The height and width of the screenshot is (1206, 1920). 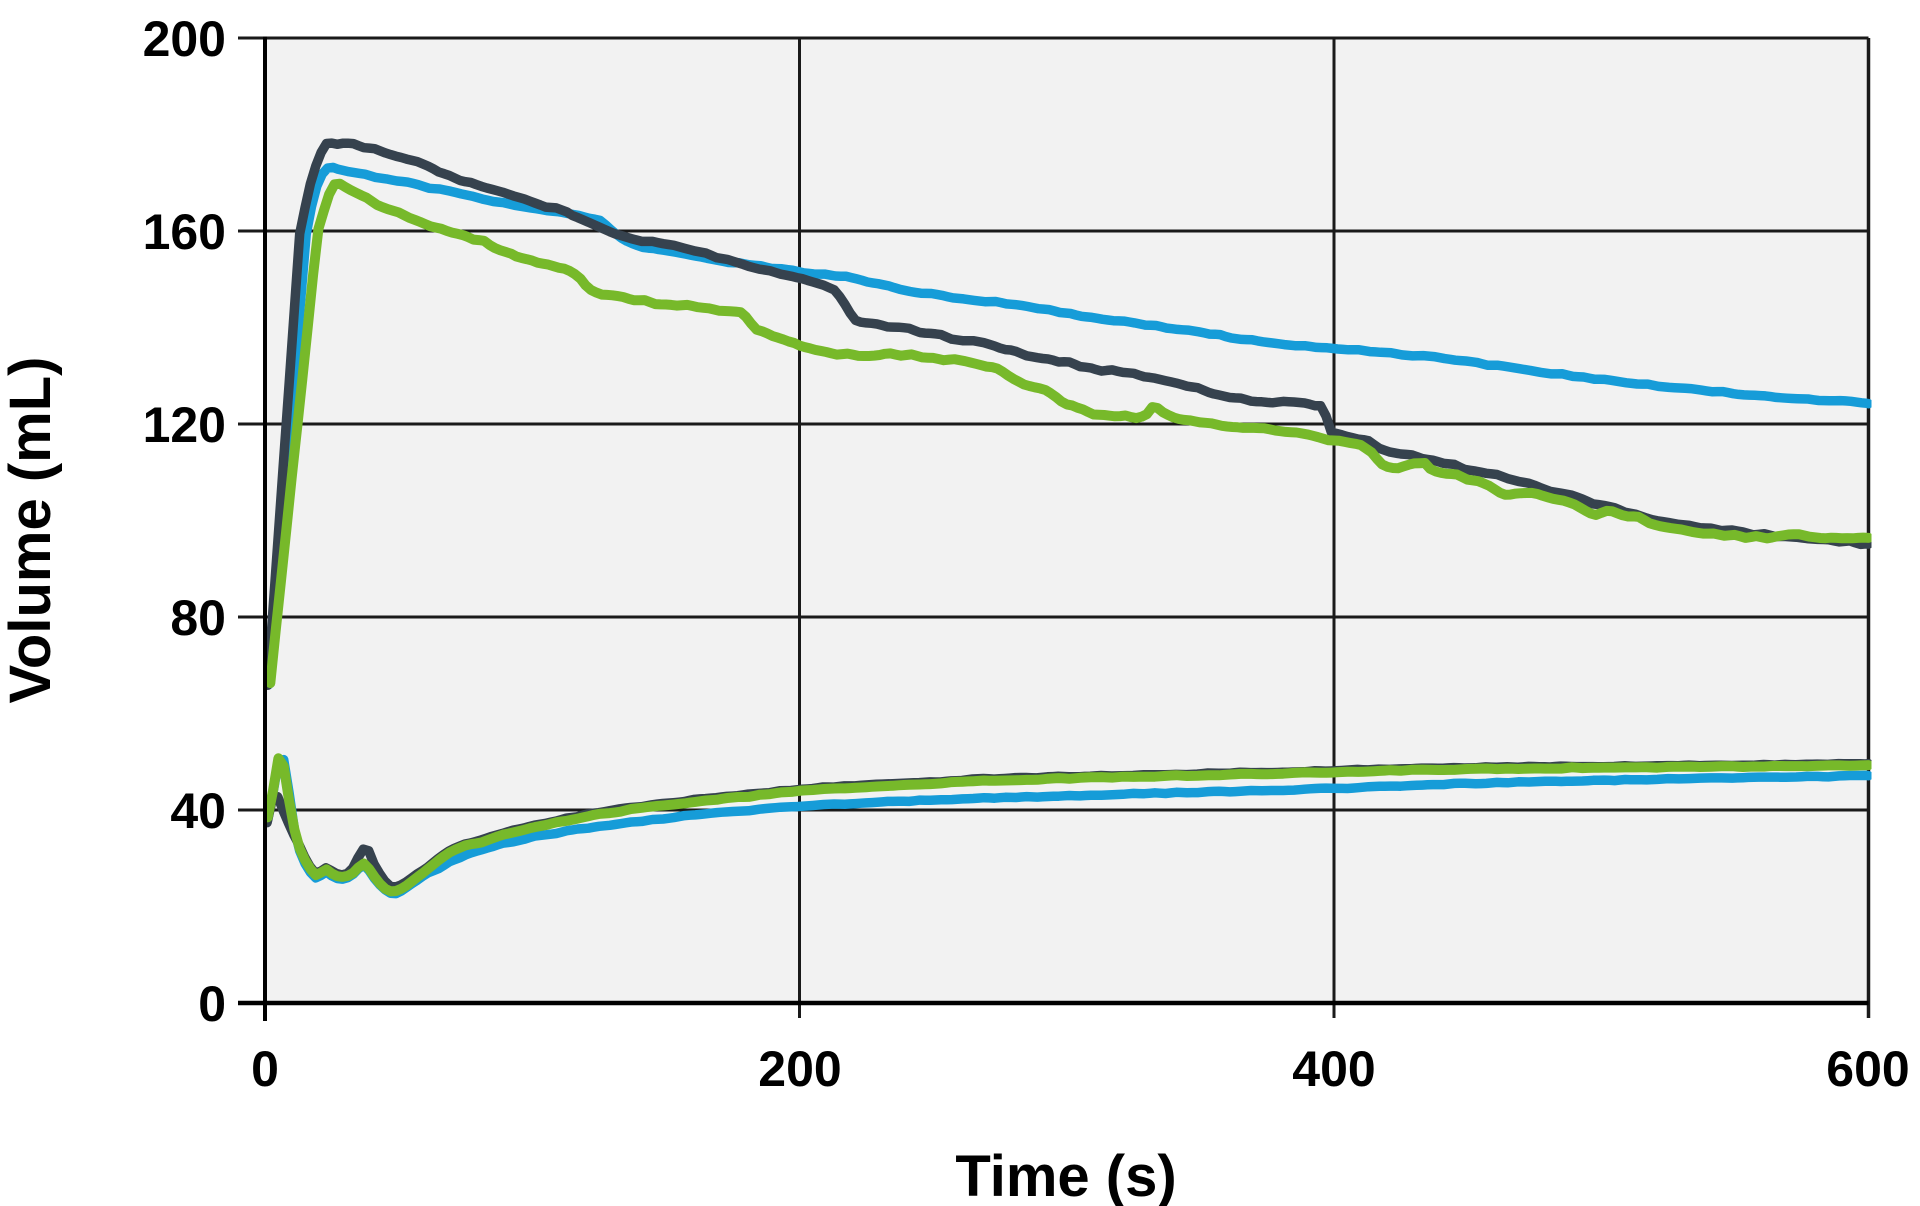 What do you see at coordinates (31, 530) in the screenshot?
I see `svg-text: Volume (mL)` at bounding box center [31, 530].